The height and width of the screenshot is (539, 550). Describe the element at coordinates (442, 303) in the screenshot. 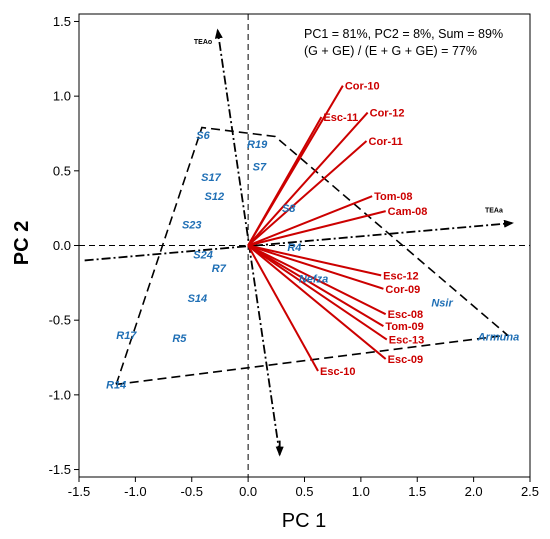

I see `genotype-label: Nsir` at that location.